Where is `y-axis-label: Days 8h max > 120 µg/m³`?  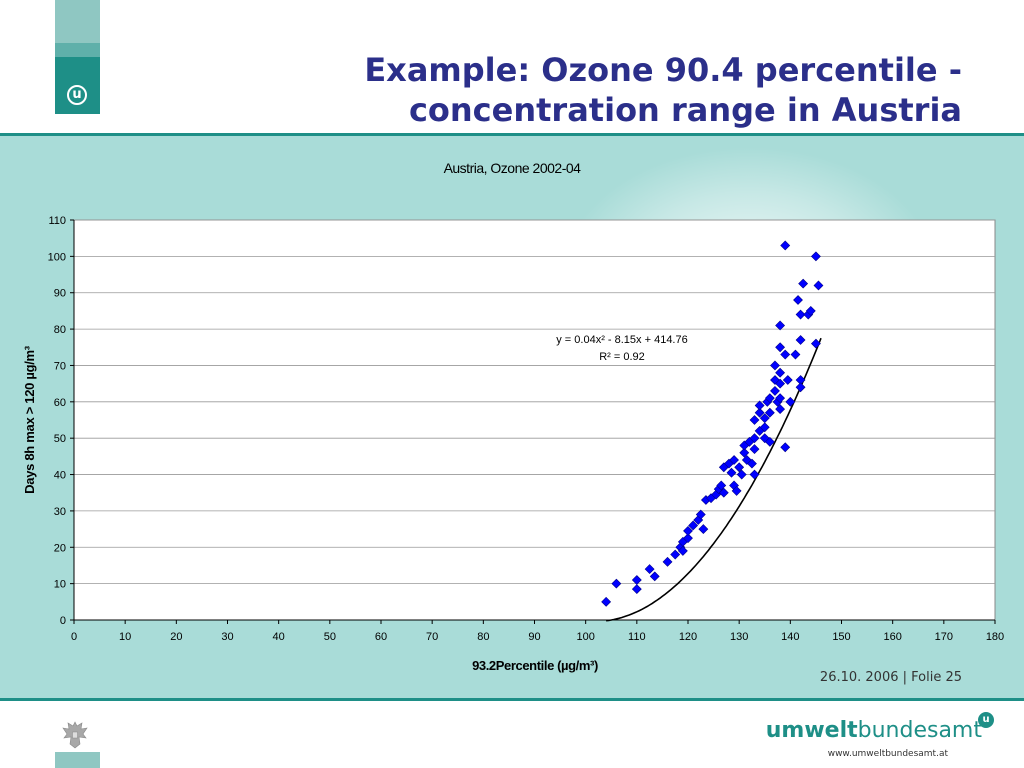 y-axis-label: Days 8h max > 120 µg/m³ is located at coordinates (29, 419).